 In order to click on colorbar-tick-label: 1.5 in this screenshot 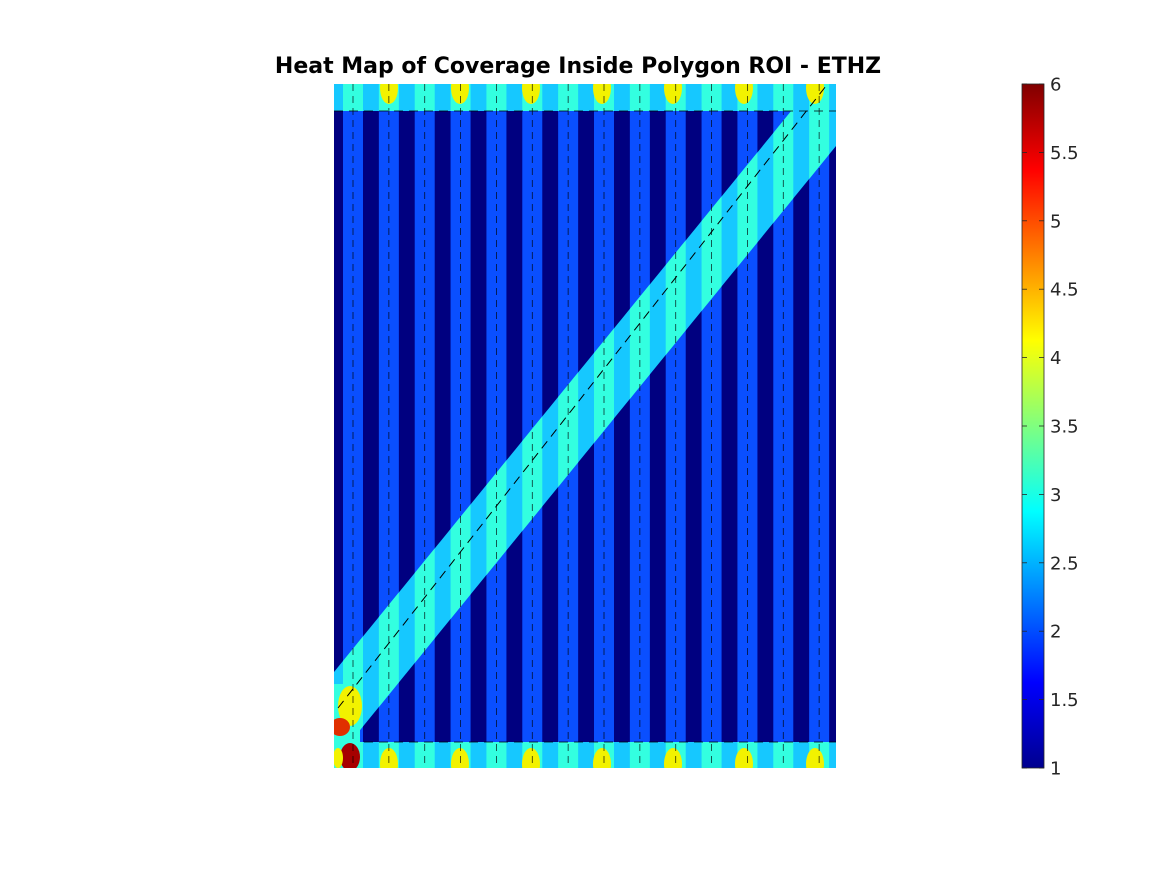, I will do `click(1064, 700)`.